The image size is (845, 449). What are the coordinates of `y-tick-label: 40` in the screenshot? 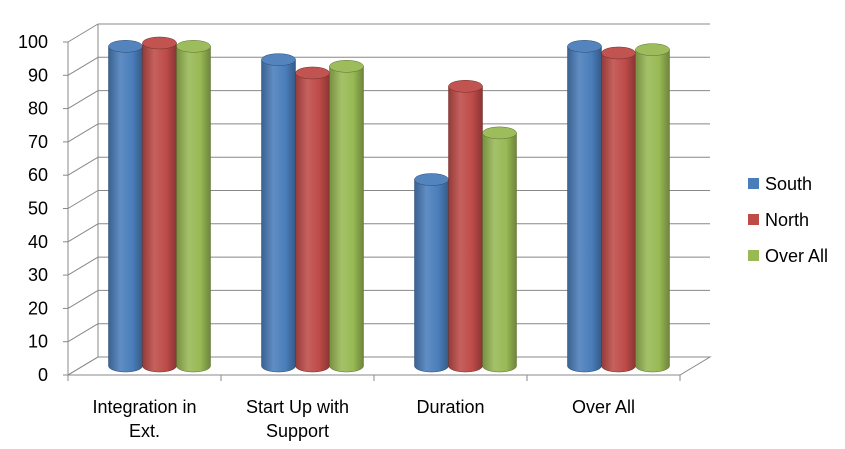 It's located at (38, 242).